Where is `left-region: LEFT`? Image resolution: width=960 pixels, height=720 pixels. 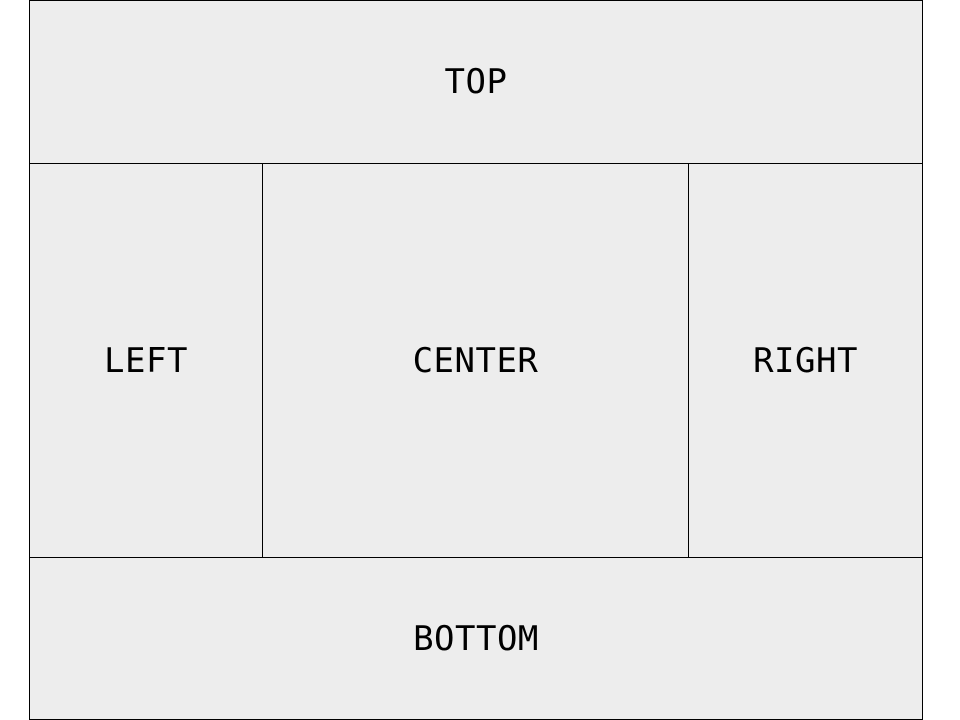
left-region: LEFT is located at coordinates (146, 360).